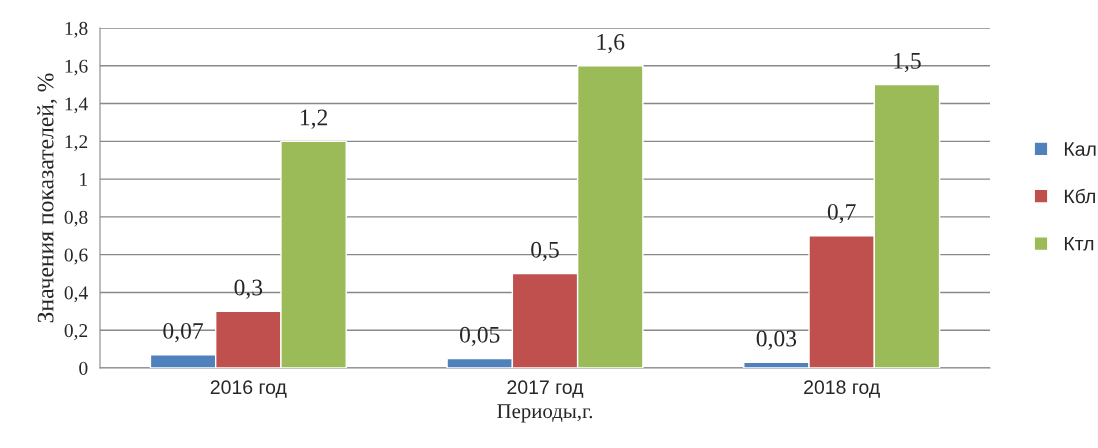  Describe the element at coordinates (183, 332) in the screenshot. I see `data-label: 0,07` at that location.